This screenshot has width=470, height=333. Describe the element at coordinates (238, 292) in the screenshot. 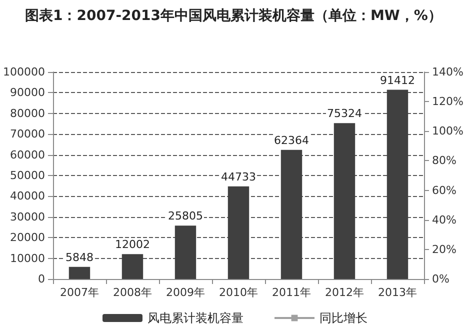

I see `x-tick-label: 2010年` at that location.